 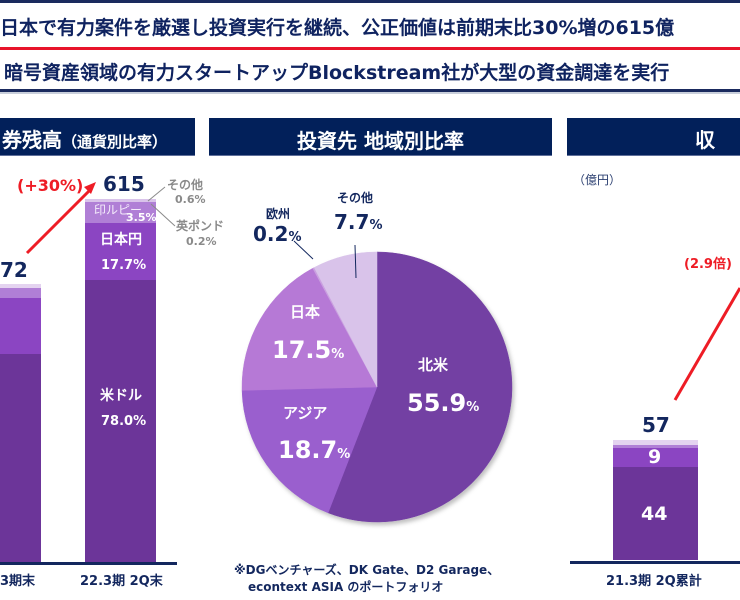 I want to click on pie-label-europe-name: 欧州, so click(x=278, y=214).